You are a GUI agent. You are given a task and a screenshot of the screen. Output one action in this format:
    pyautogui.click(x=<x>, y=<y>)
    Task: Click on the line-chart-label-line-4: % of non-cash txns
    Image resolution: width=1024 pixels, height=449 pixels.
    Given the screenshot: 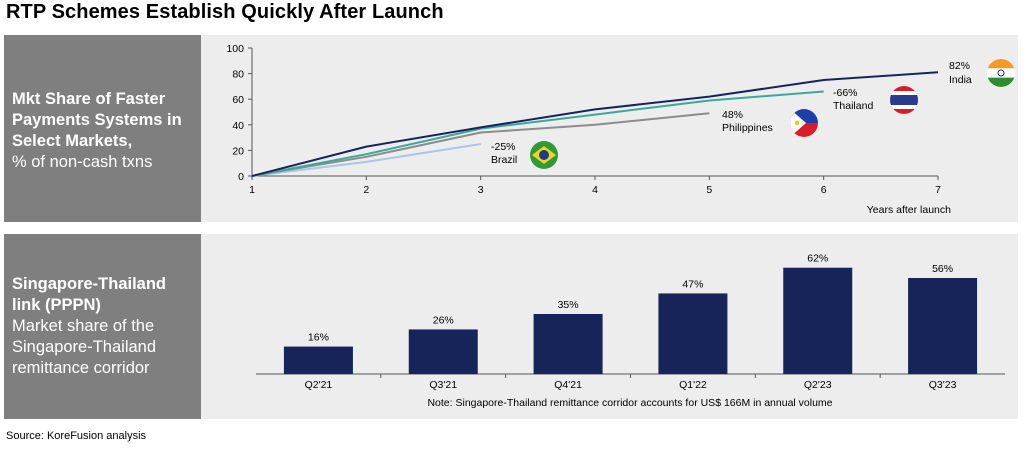 What is the action you would take?
    pyautogui.click(x=82, y=162)
    